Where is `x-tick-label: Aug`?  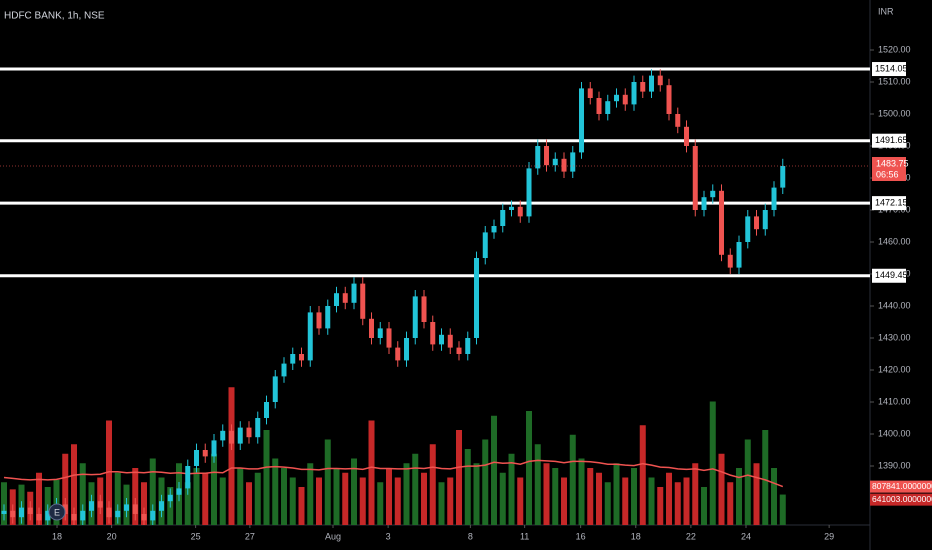
x-tick-label: Aug is located at coordinates (333, 536).